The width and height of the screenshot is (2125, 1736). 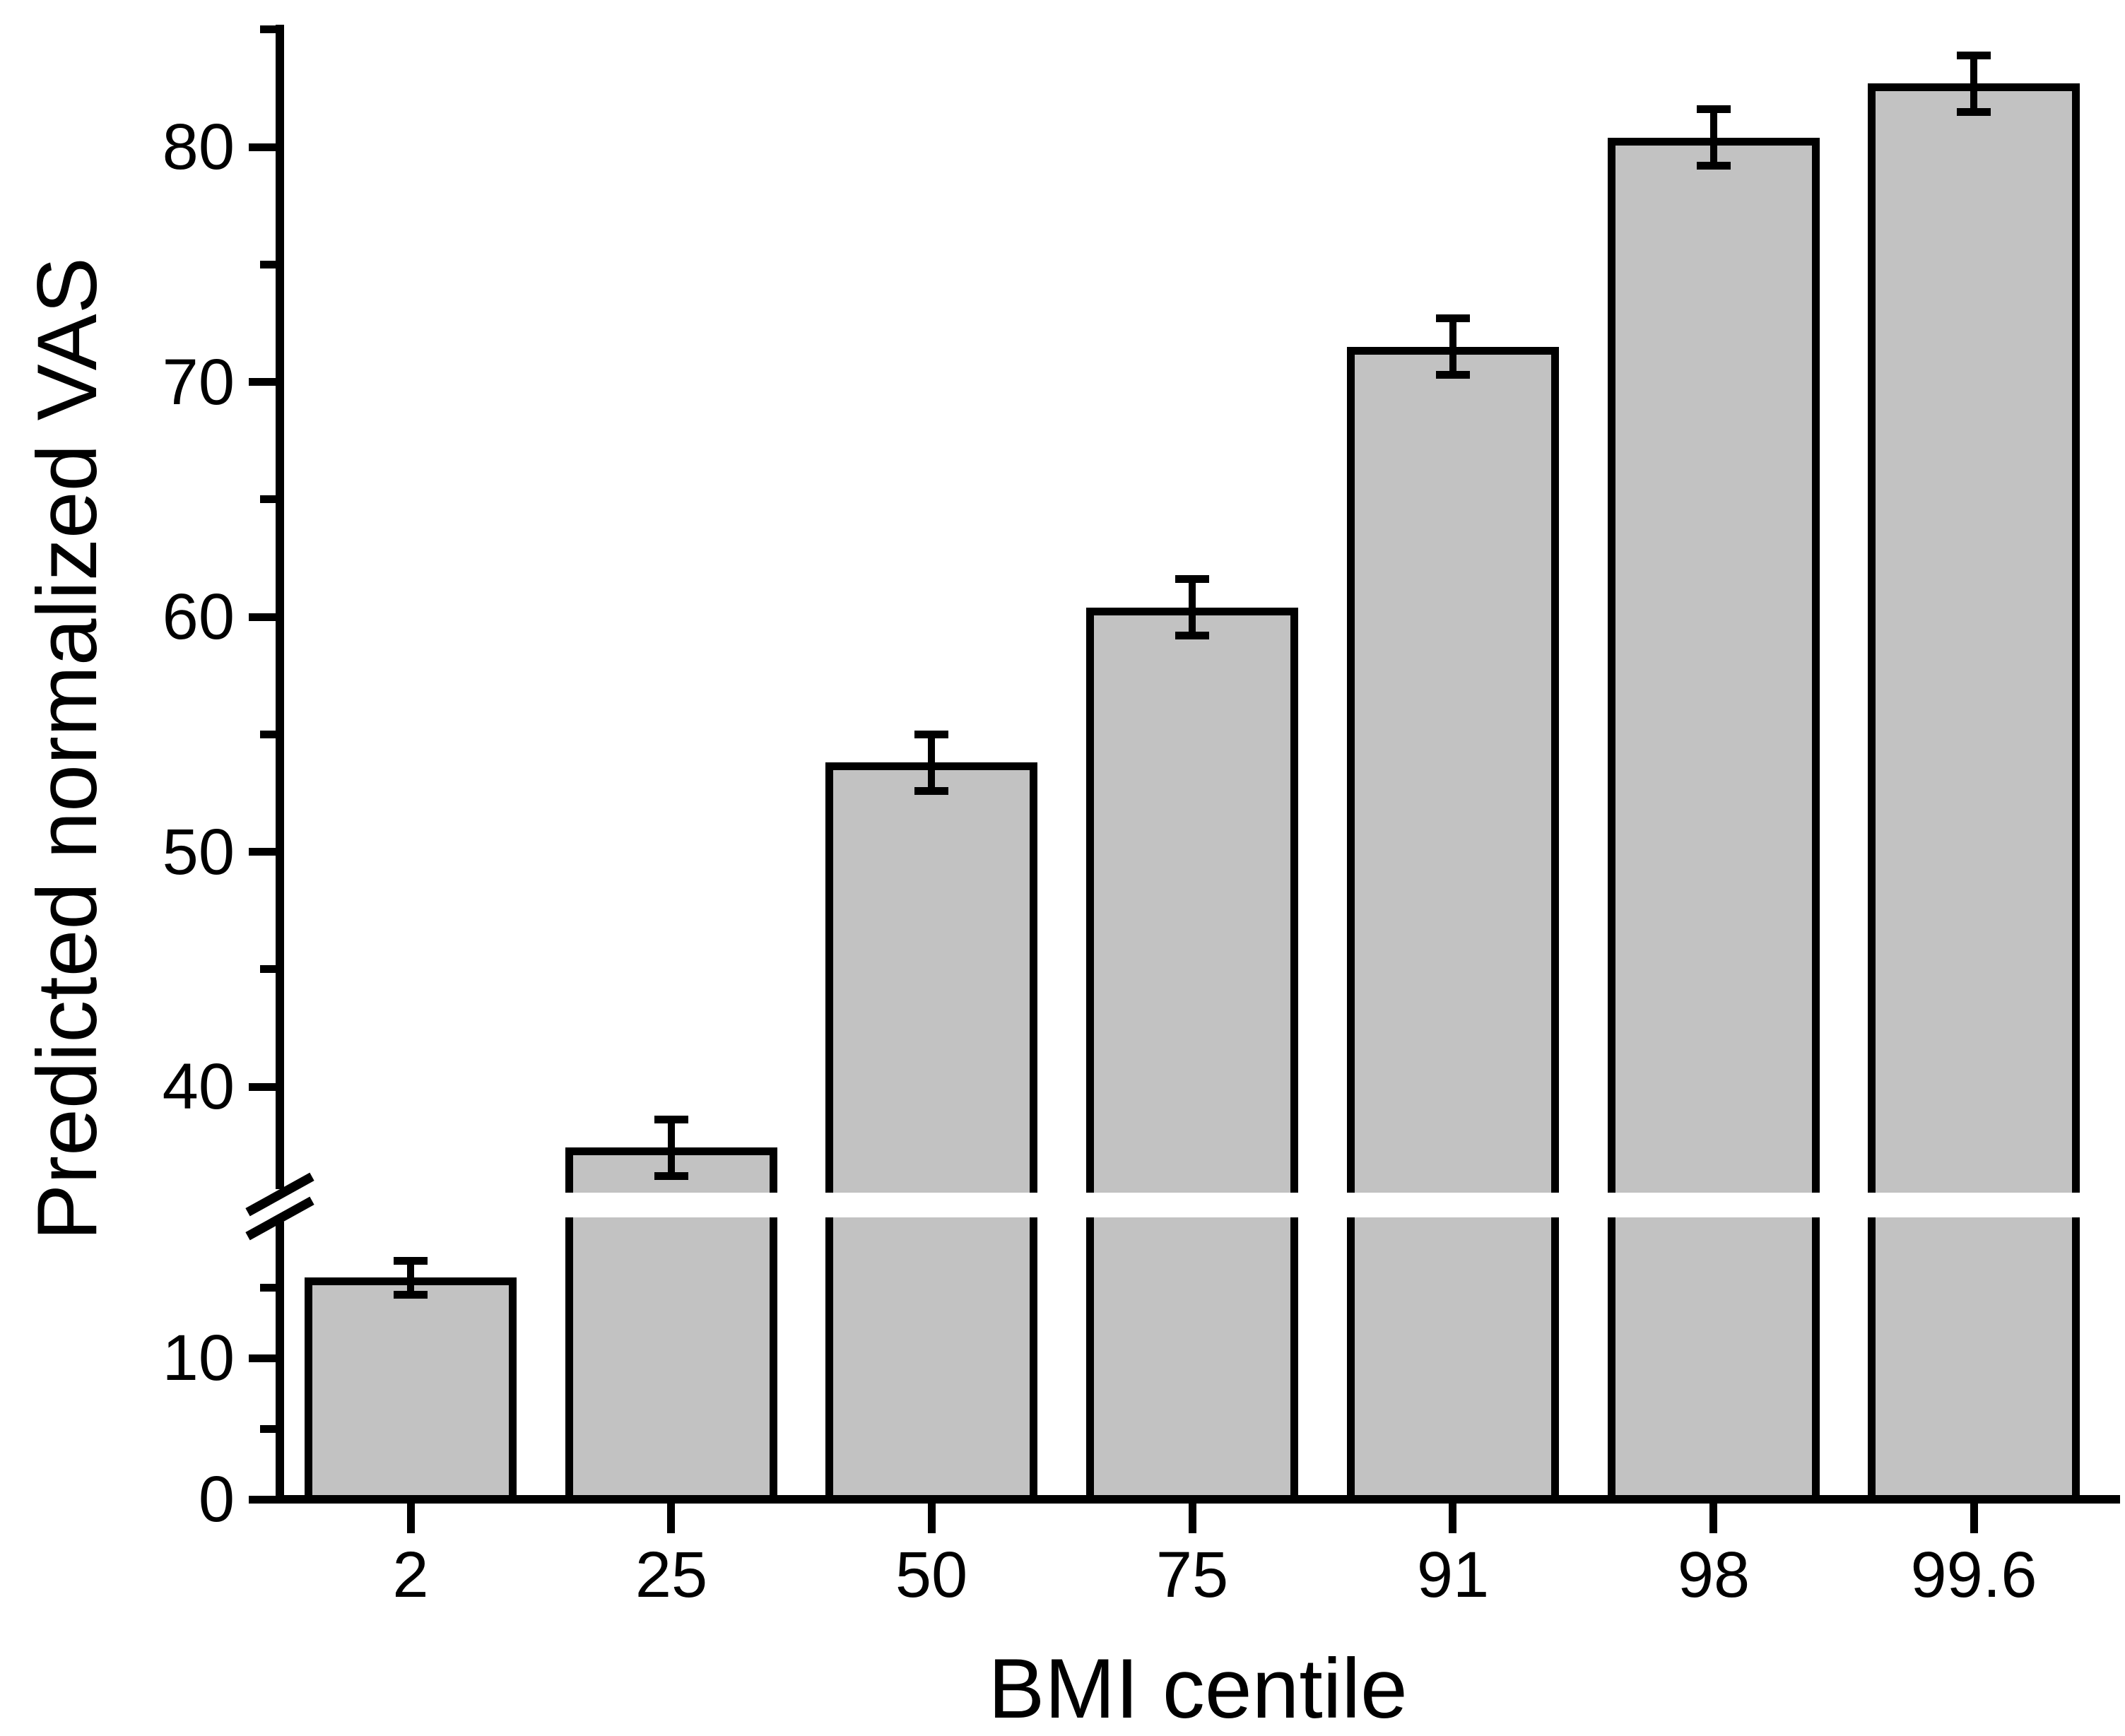 I want to click on y-axis-line-upper, so click(x=280, y=607).